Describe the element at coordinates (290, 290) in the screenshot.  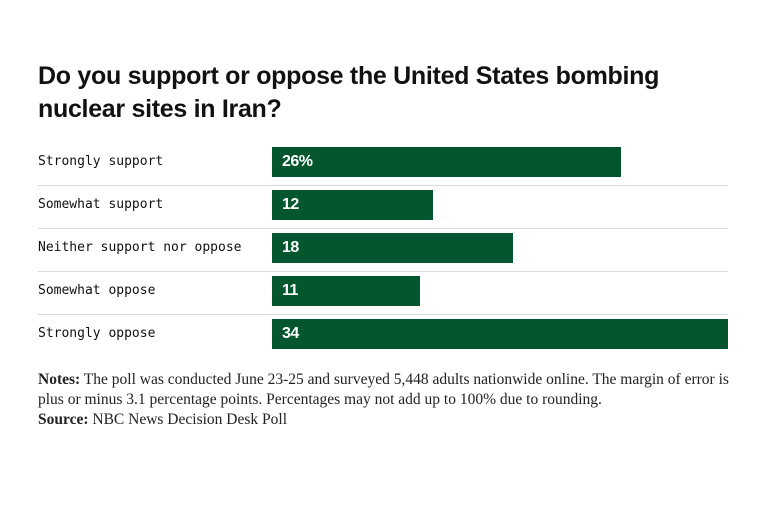
I see `bar-value-label: 11` at that location.